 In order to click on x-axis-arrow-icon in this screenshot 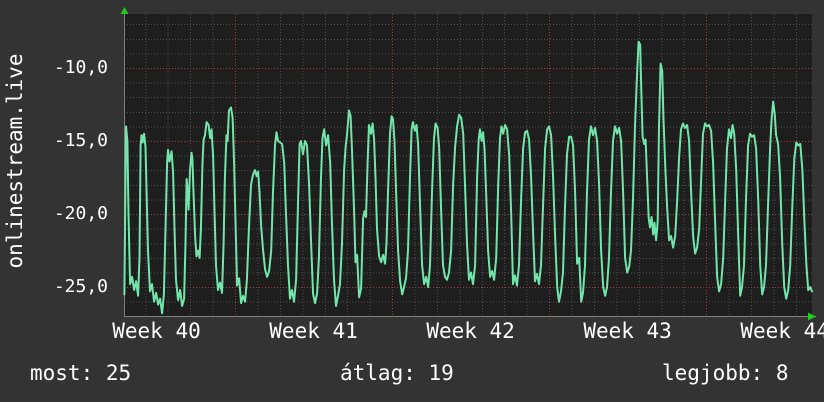, I will do `click(812, 316)`.